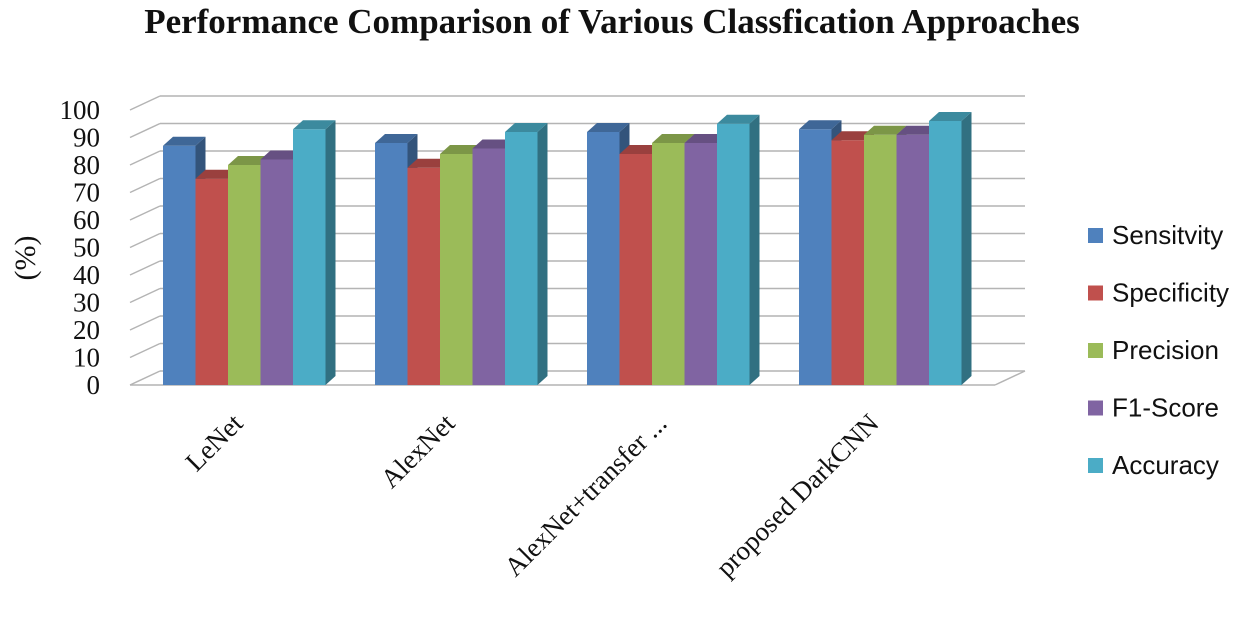 The width and height of the screenshot is (1248, 622). What do you see at coordinates (418, 451) in the screenshot?
I see `x-category-label: AlexNet` at bounding box center [418, 451].